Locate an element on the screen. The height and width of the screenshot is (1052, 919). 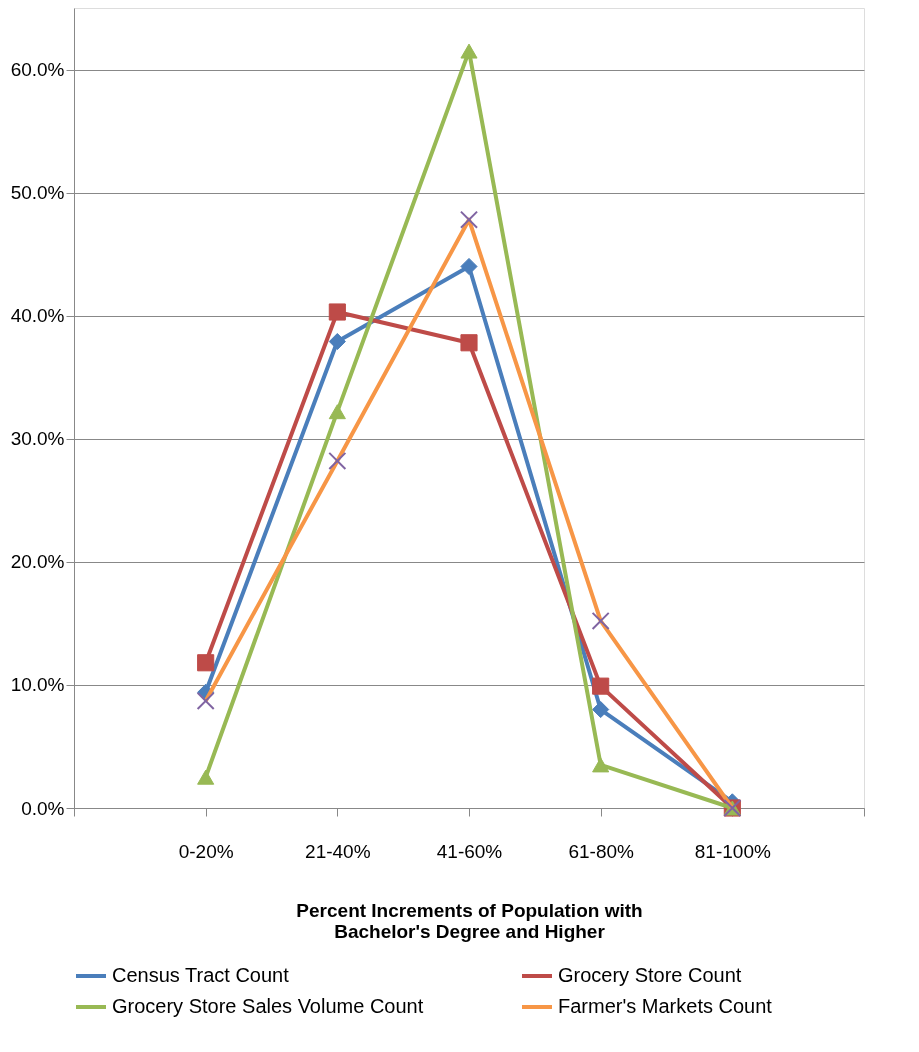
y-tick-label: 0.0% is located at coordinates (43, 808).